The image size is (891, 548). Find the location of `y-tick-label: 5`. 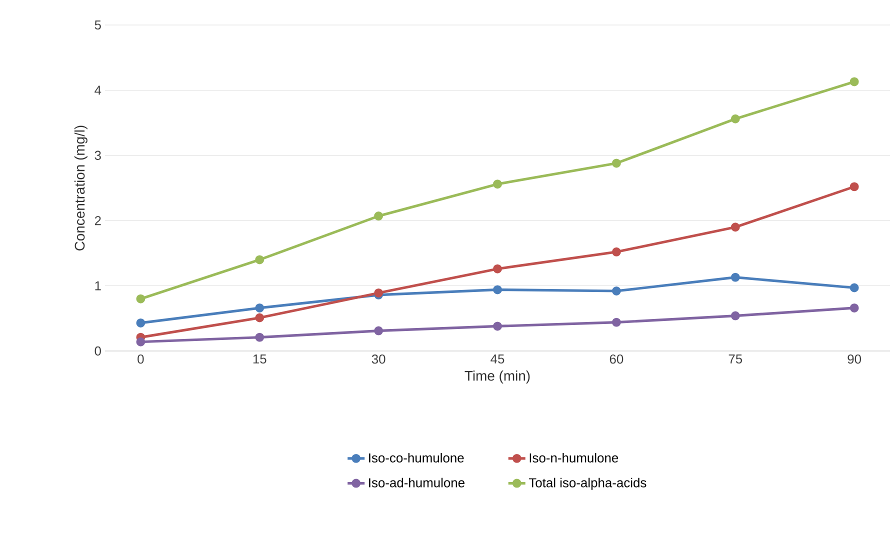

y-tick-label: 5 is located at coordinates (97, 25).